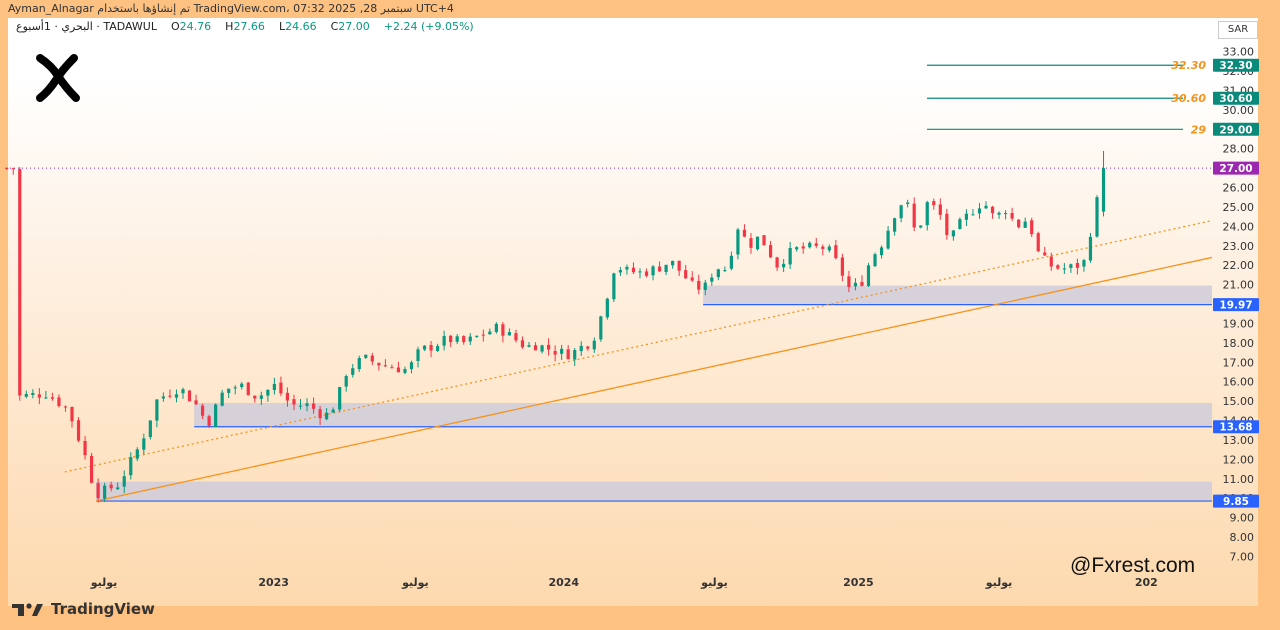 The width and height of the screenshot is (1280, 630). I want to click on open-label: O, so click(175, 26).